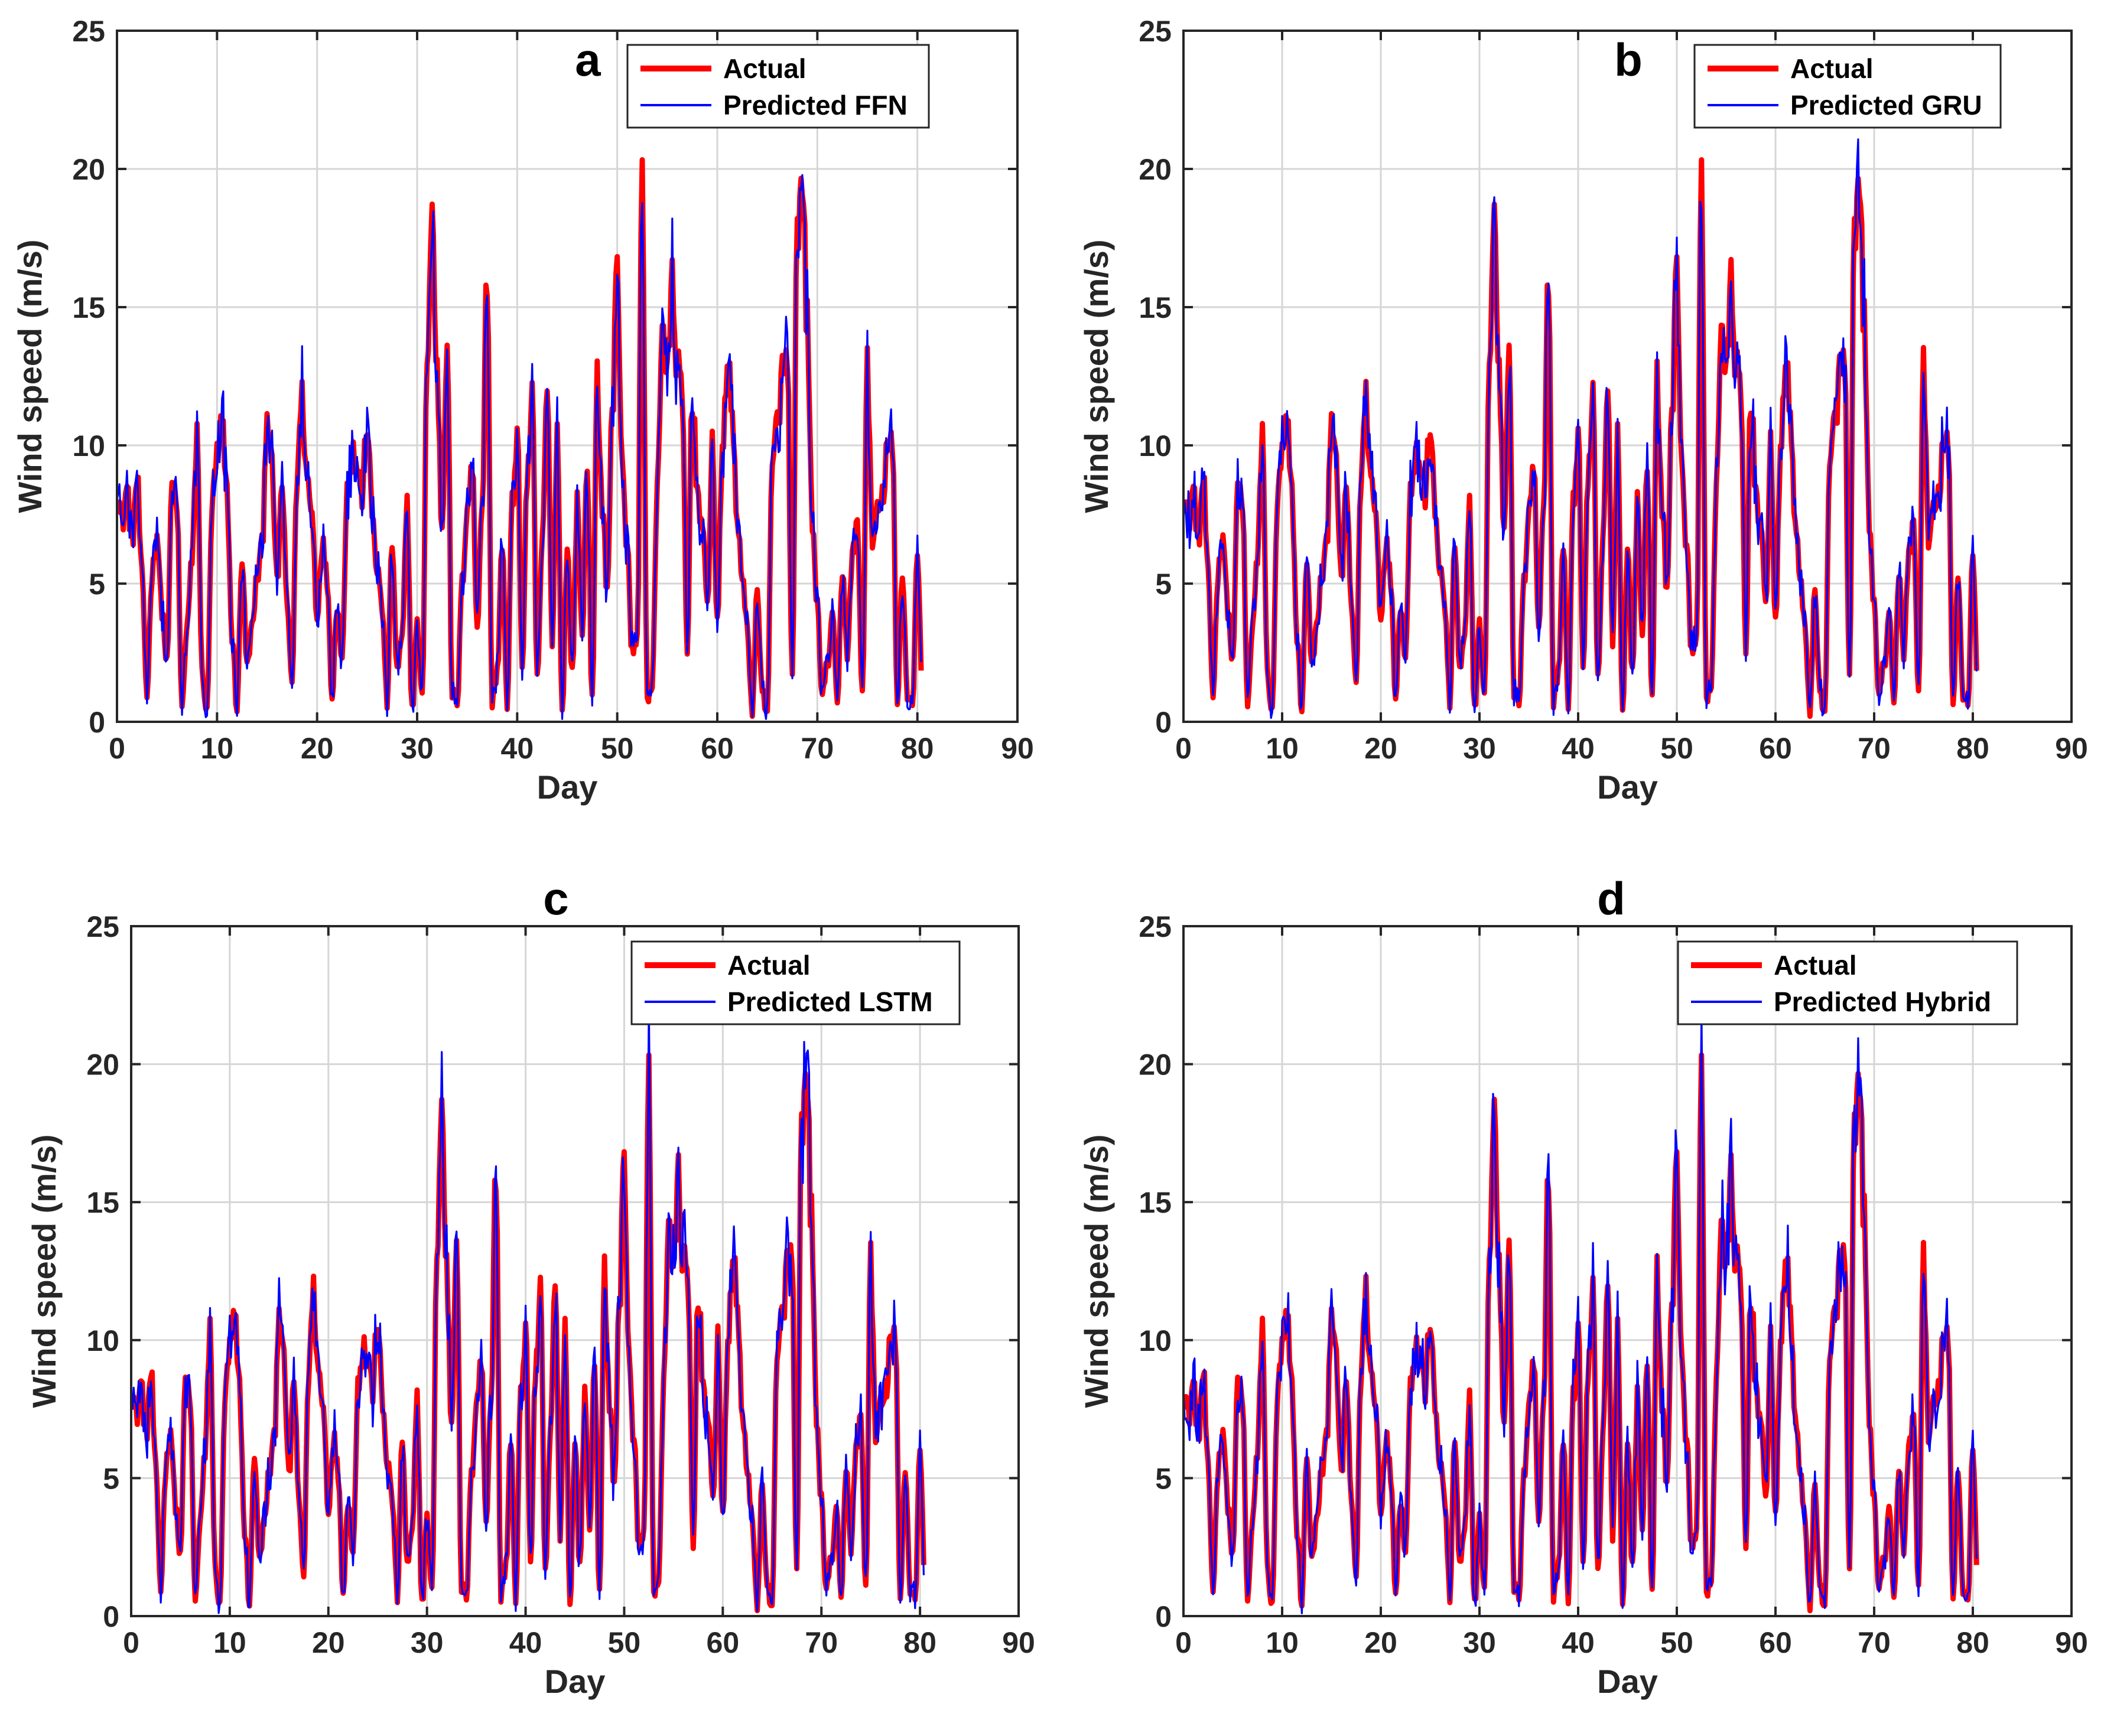 The image size is (2104, 1736). I want to click on legend-label: Predicted FFN, so click(815, 105).